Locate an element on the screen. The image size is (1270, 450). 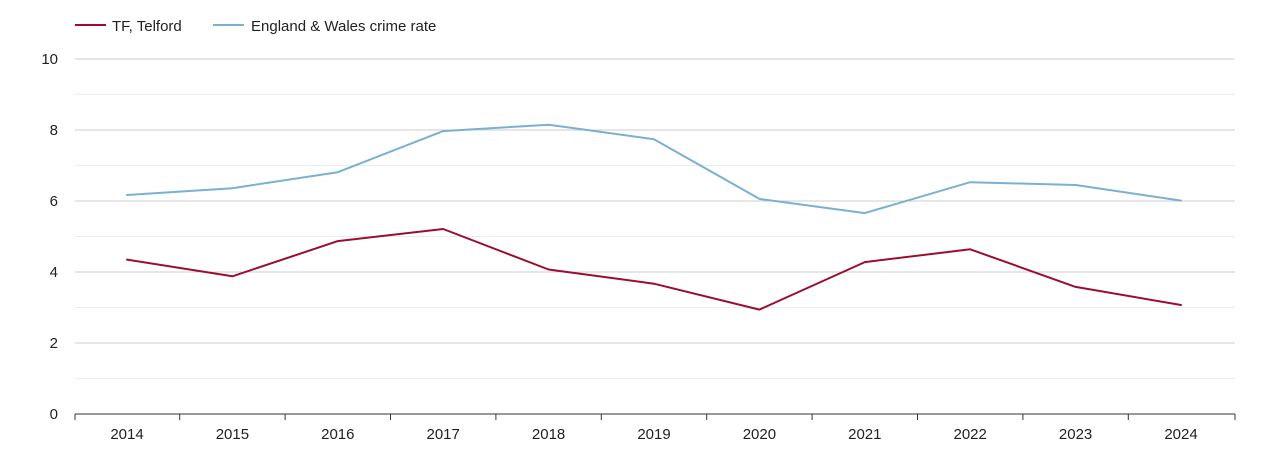
legend: TF, Telford England & Wales crime rate is located at coordinates (255, 26).